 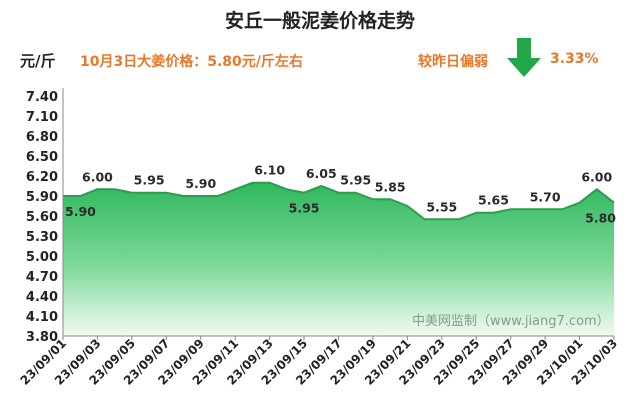 What do you see at coordinates (42, 237) in the screenshot?
I see `y-tick-label: 5.30` at bounding box center [42, 237].